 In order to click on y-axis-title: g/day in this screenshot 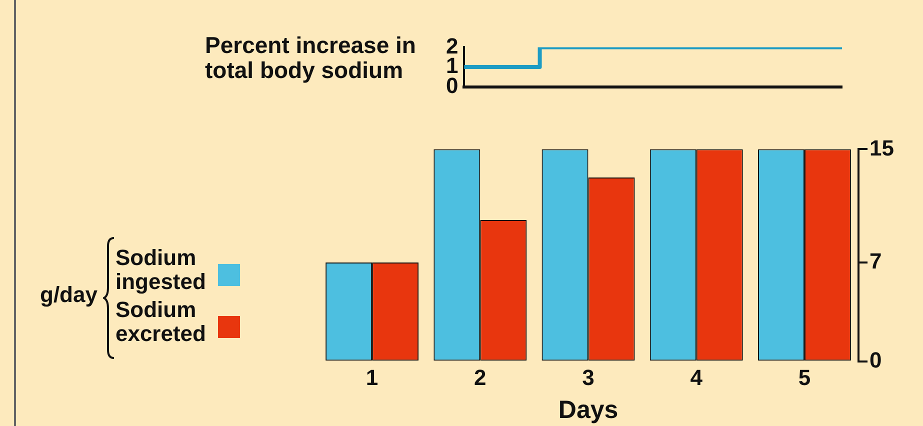, I will do `click(69, 294)`.